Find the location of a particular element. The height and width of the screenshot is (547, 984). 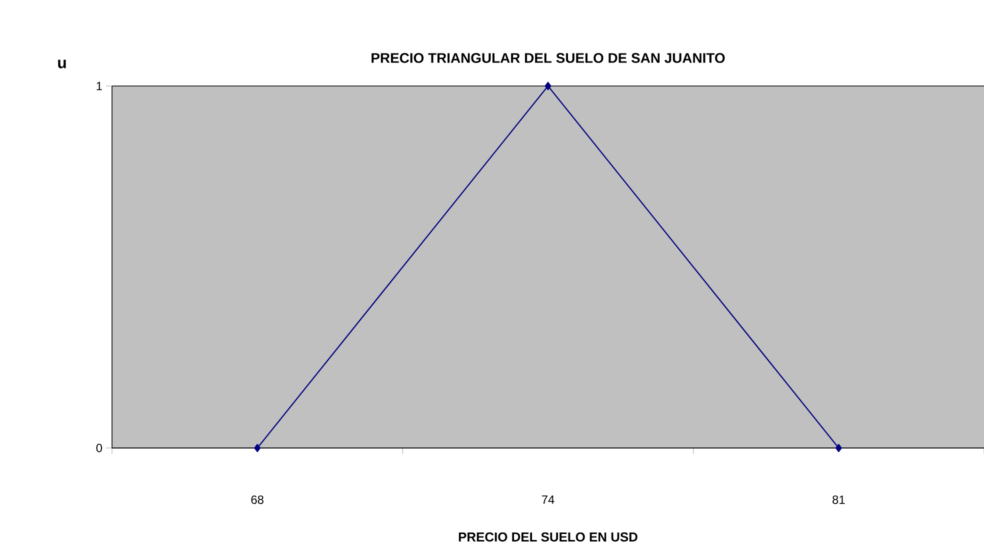

chart-title: PRECIO TRIANGULAR DEL SUELO DE SAN JUANITO is located at coordinates (548, 58).